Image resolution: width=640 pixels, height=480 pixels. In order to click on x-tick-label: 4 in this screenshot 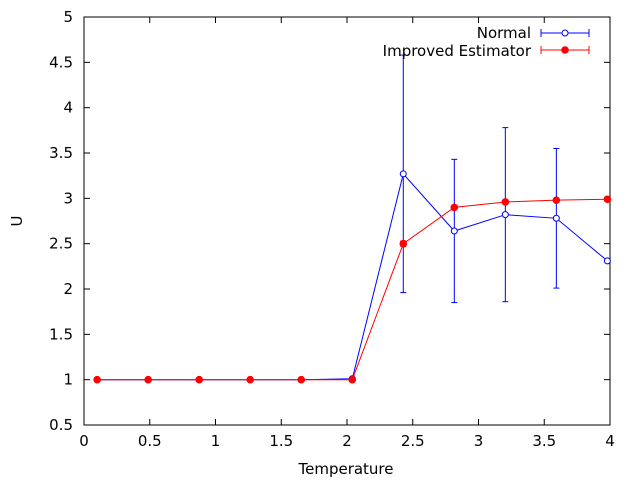, I will do `click(610, 441)`.